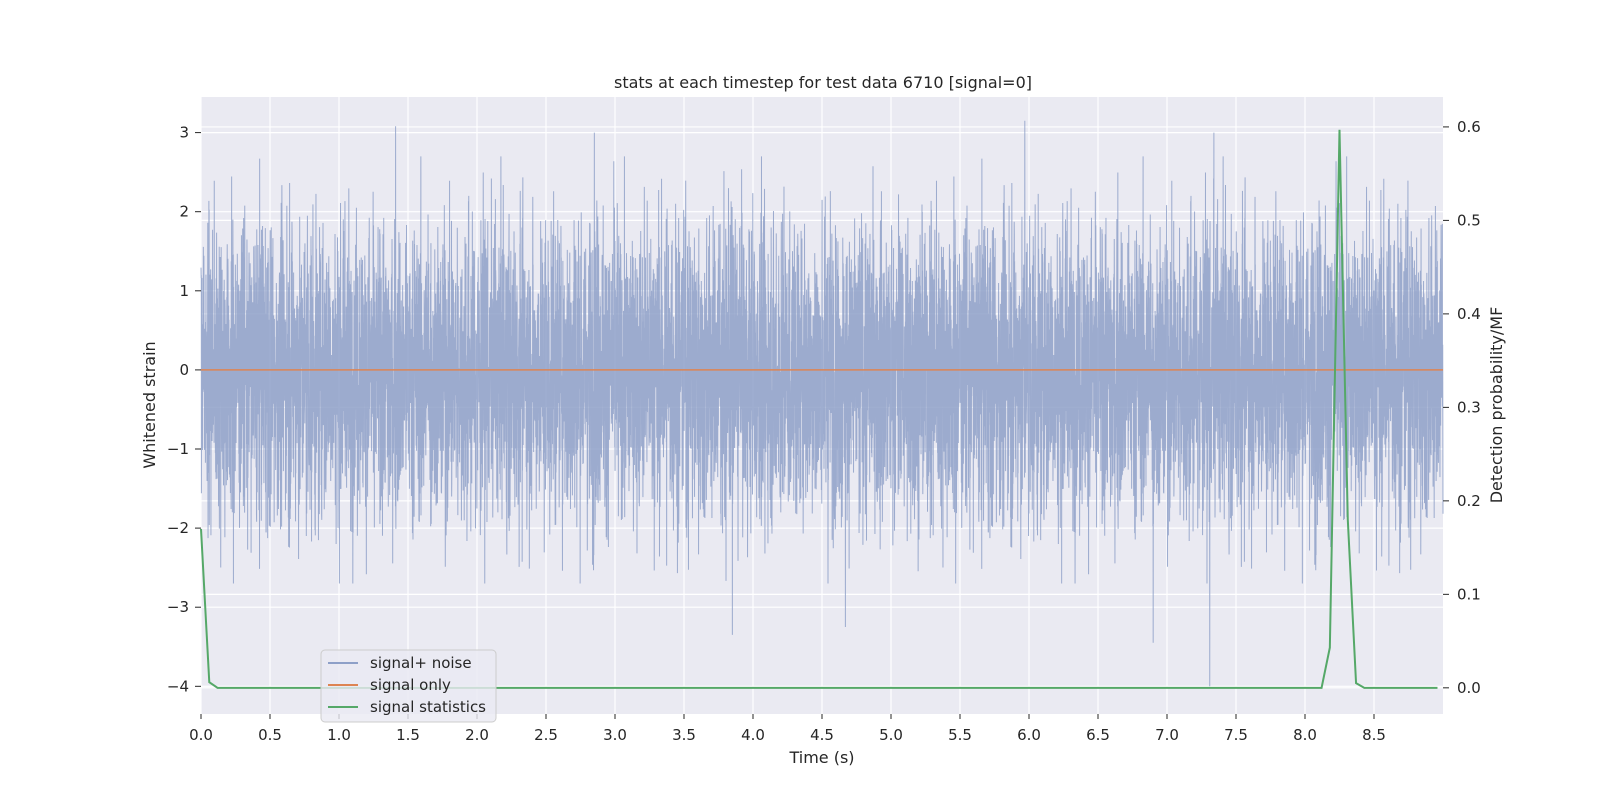 This screenshot has width=1600, height=800. I want to click on x-tick-label-14: 7.0, so click(1167, 735).